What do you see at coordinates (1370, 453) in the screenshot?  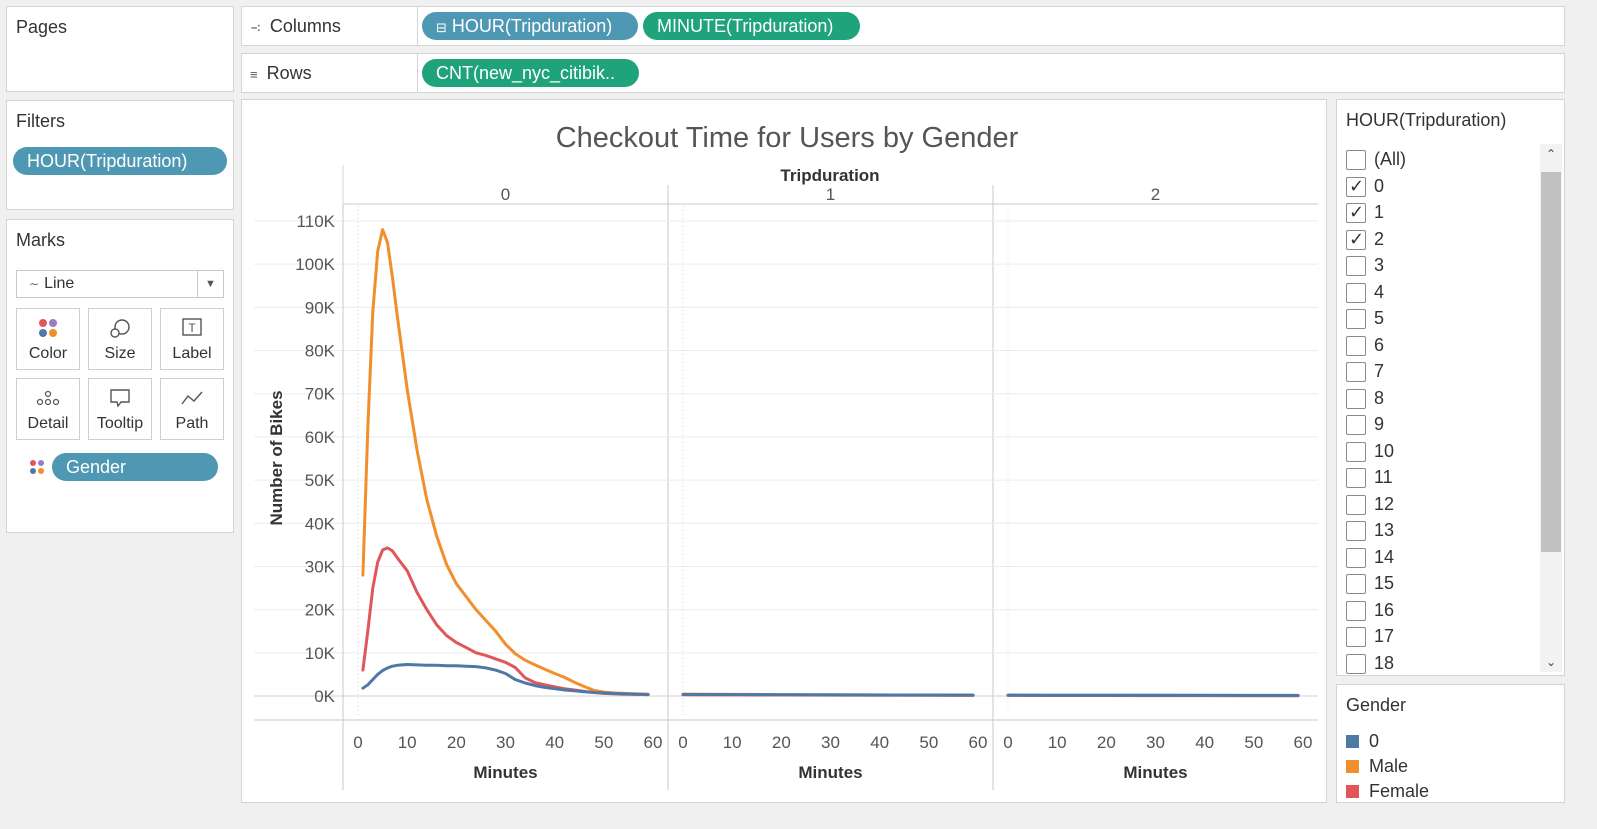 I see `filter-item: 10` at bounding box center [1370, 453].